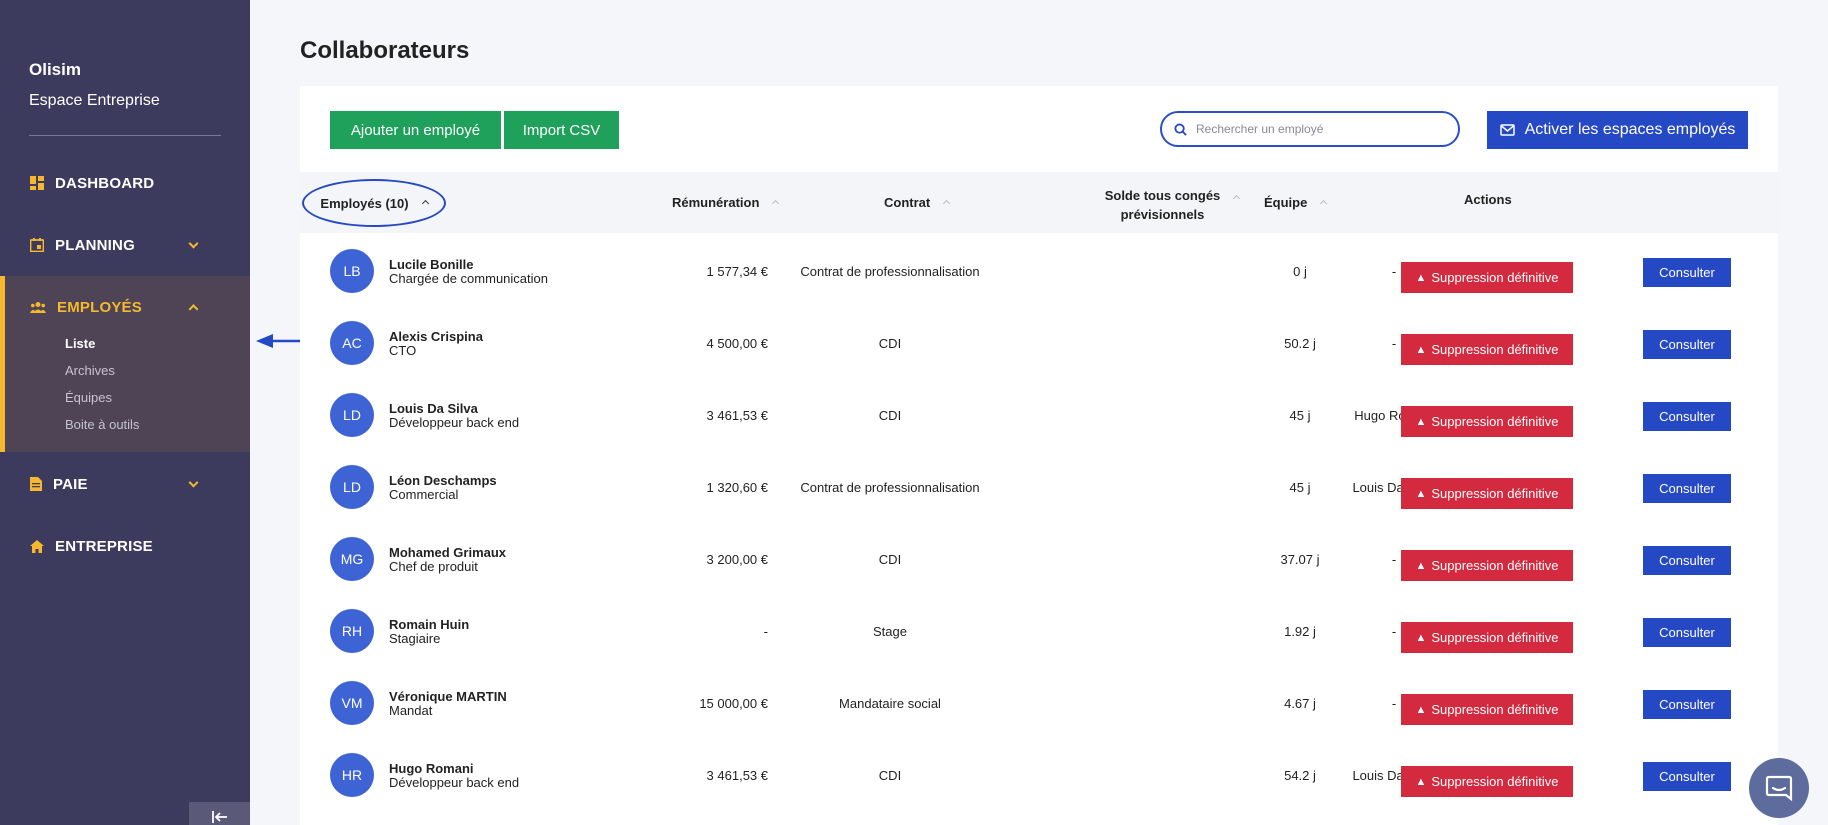  What do you see at coordinates (403, 350) in the screenshot?
I see `employee-role: CTO` at bounding box center [403, 350].